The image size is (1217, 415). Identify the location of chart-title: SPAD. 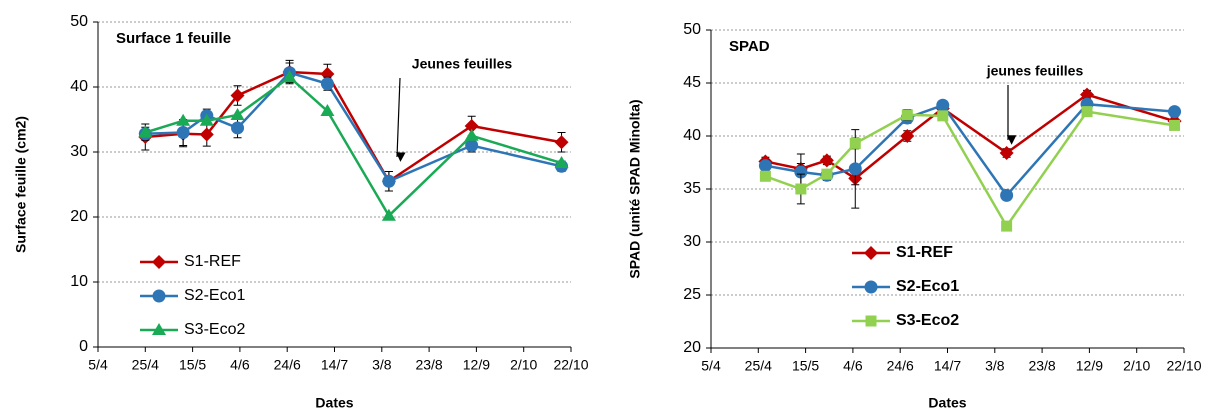
(749, 46).